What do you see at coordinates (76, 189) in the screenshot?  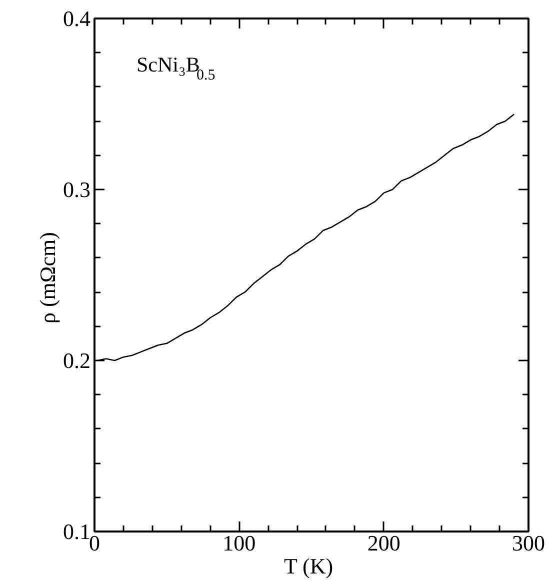 I see `y-tick-label: 0.3` at bounding box center [76, 189].